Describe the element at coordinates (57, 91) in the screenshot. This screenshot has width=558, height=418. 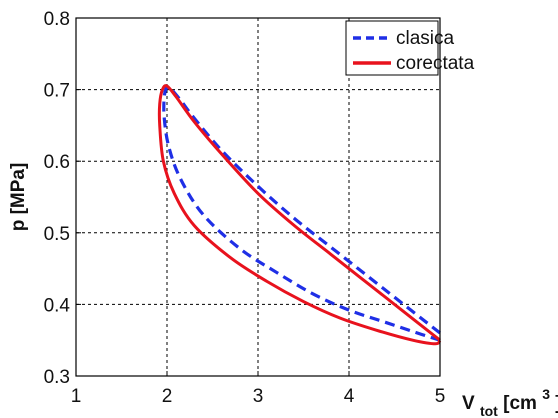
I see `y-tick-label: 0.7` at that location.